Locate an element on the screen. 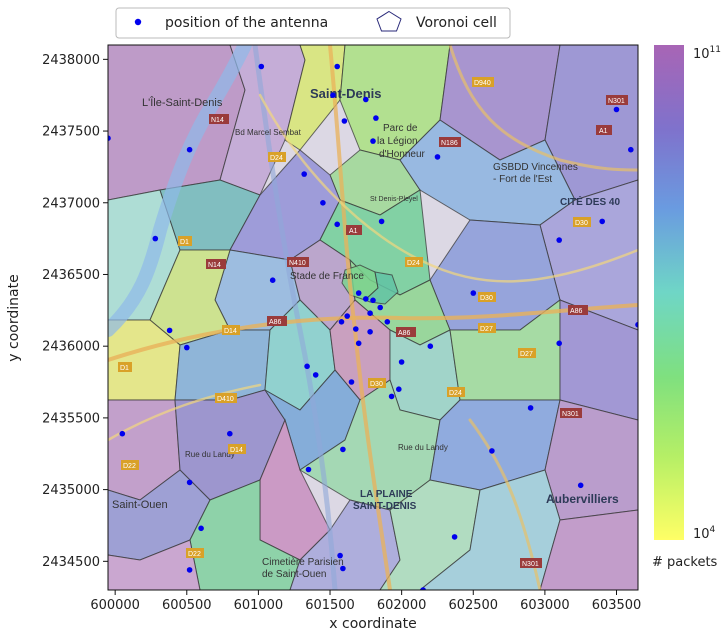  map-label-rue-landy2: Rue du Landy is located at coordinates (210, 454).